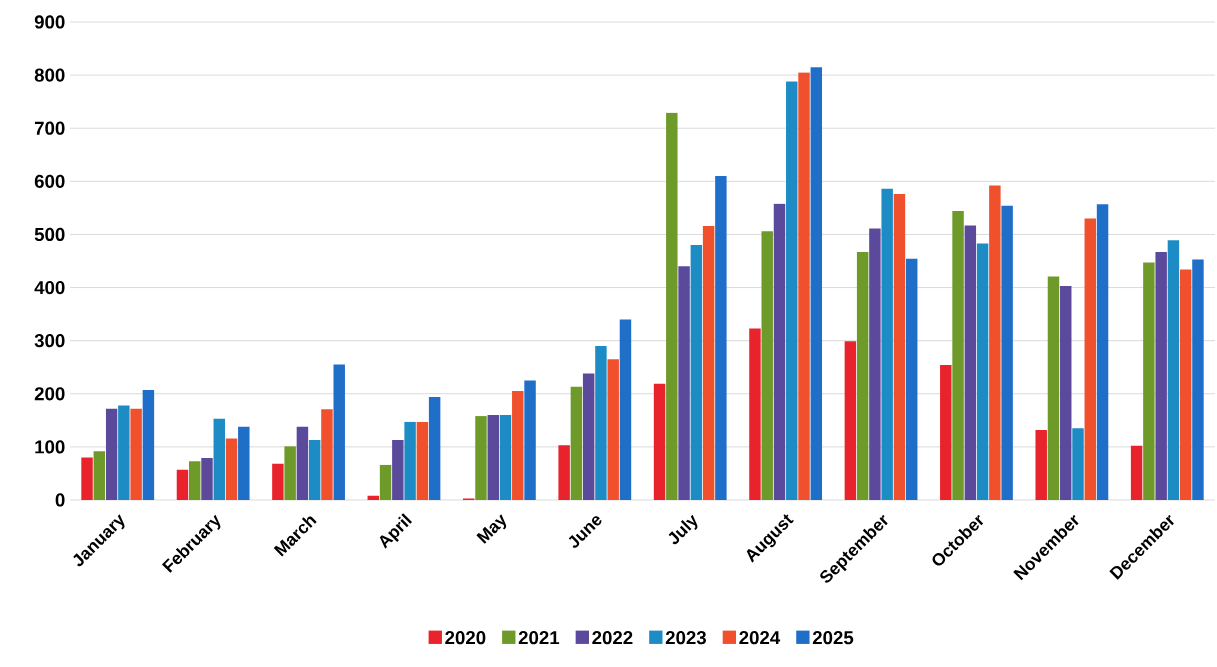  What do you see at coordinates (60, 500) in the screenshot?
I see `y-tick-label: 0` at bounding box center [60, 500].